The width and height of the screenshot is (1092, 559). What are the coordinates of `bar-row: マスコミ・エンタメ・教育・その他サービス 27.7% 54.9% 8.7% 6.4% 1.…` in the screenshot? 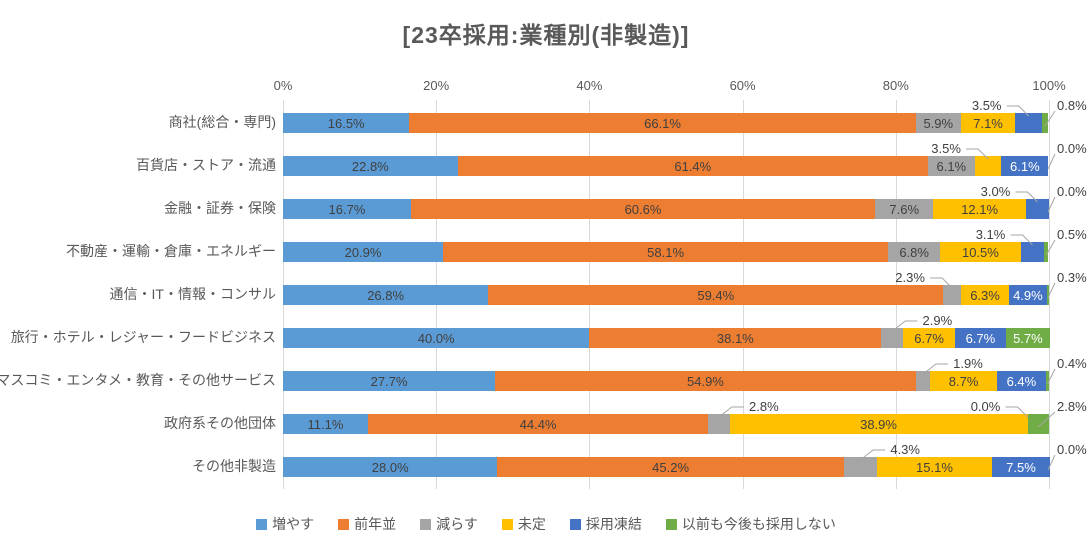 It's located at (546, 378).